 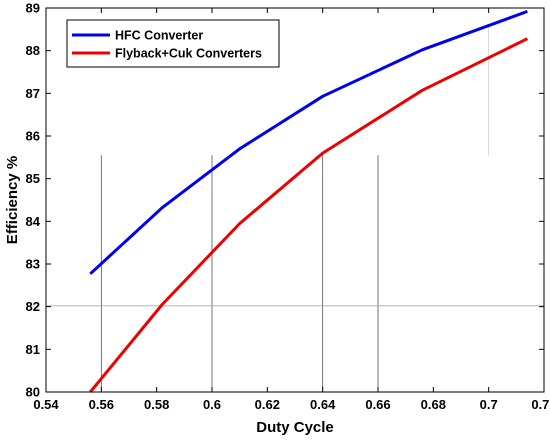 I want to click on x-tick-label: 0.72, so click(x=540, y=404).